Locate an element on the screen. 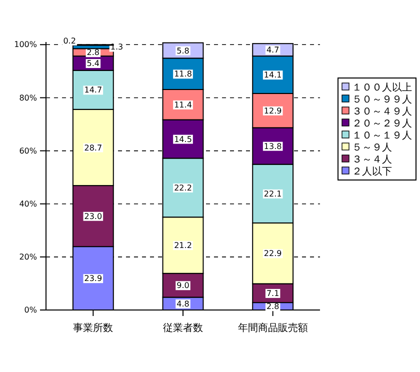 The width and height of the screenshot is (420, 372). data-label: 9.0 is located at coordinates (183, 285).